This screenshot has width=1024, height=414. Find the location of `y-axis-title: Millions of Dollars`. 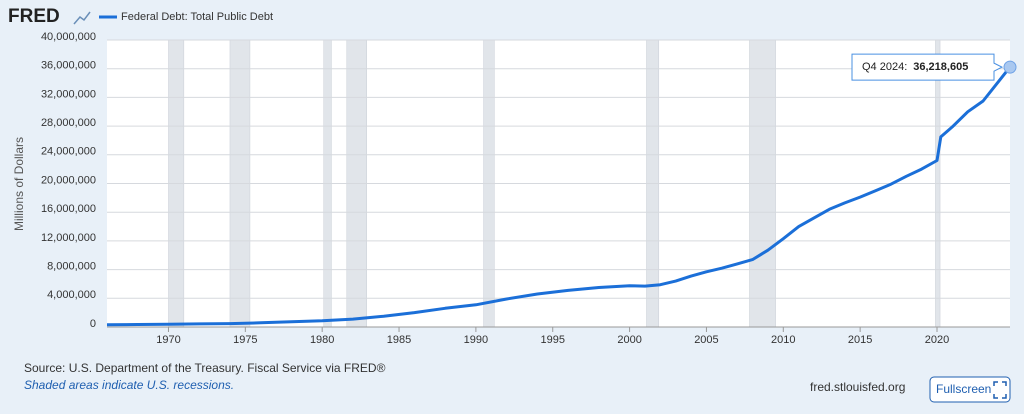

y-axis-title: Millions of Dollars is located at coordinates (19, 184).